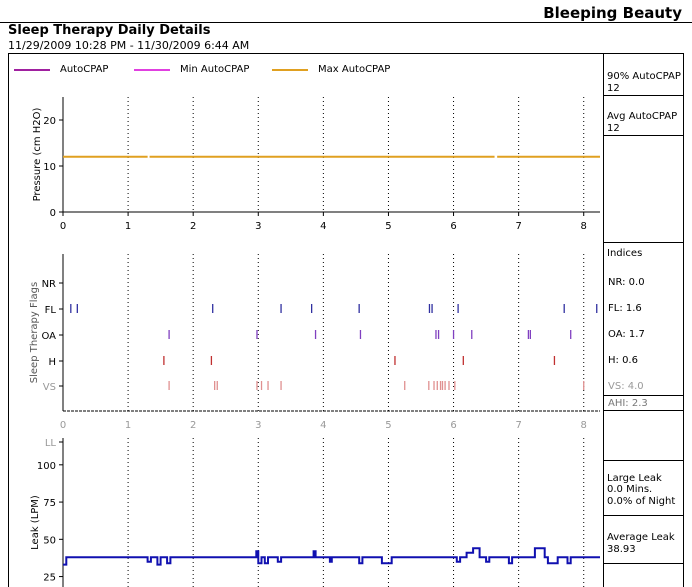 The height and width of the screenshot is (587, 692). Describe the element at coordinates (621, 549) in the screenshot. I see `avg-leak-value: 38.93` at that location.